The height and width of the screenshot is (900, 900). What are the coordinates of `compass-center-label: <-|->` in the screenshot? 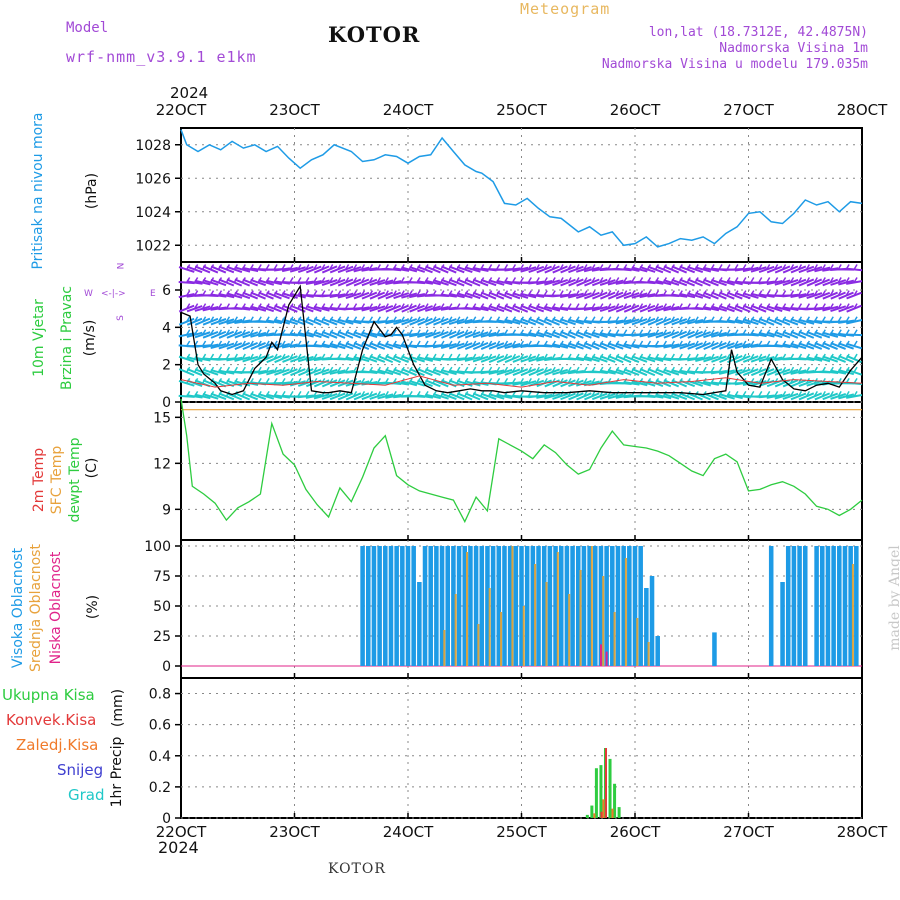 It's located at (113, 294).